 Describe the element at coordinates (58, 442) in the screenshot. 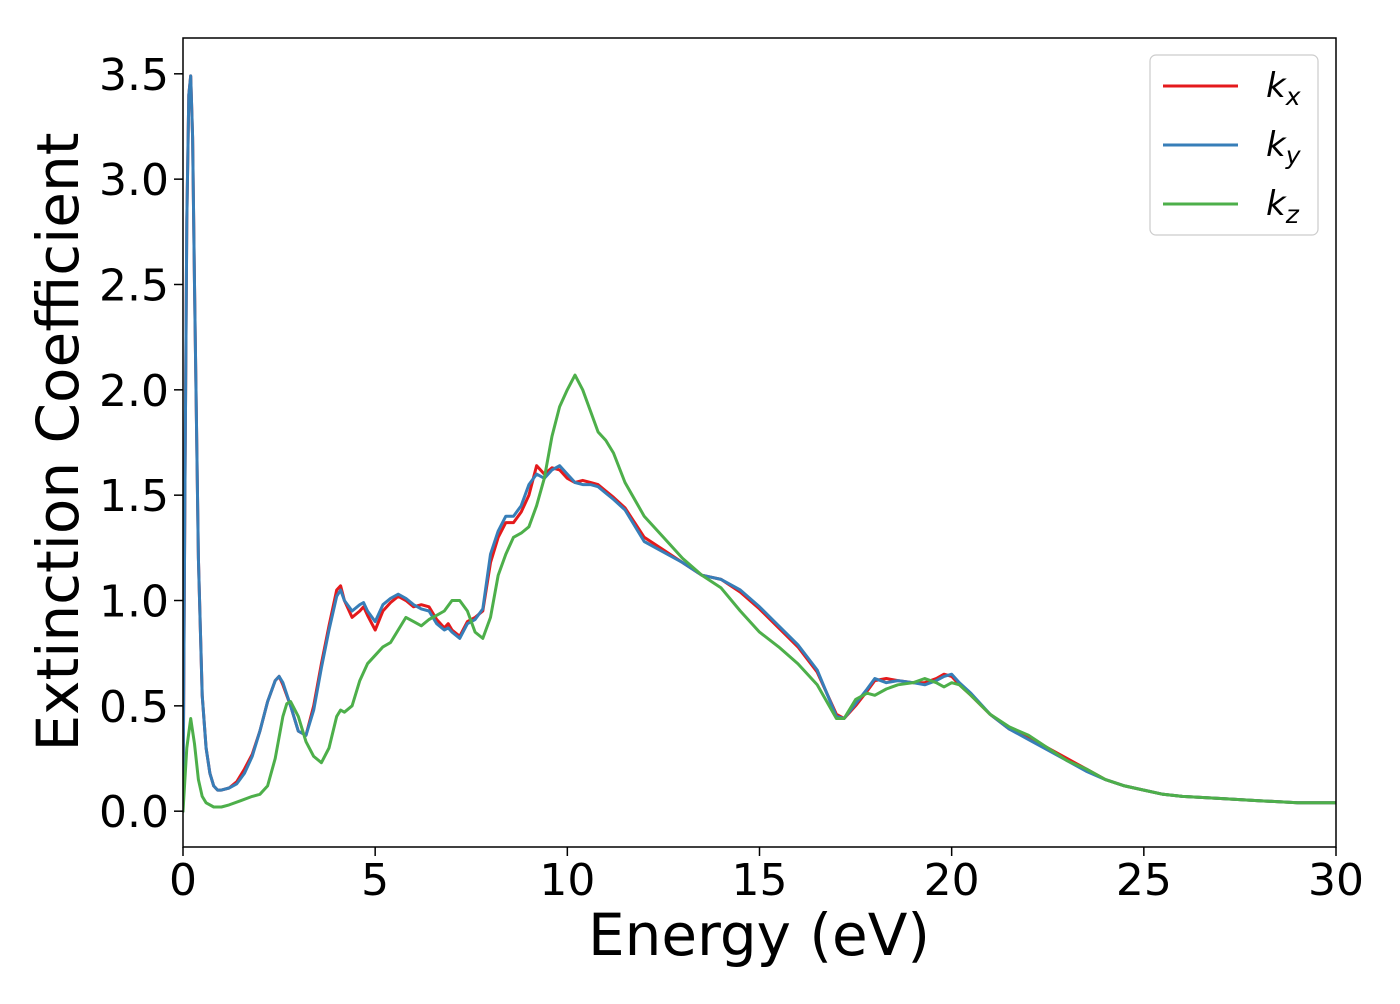

I see `y-axis-title: Extinction Coefficient` at that location.